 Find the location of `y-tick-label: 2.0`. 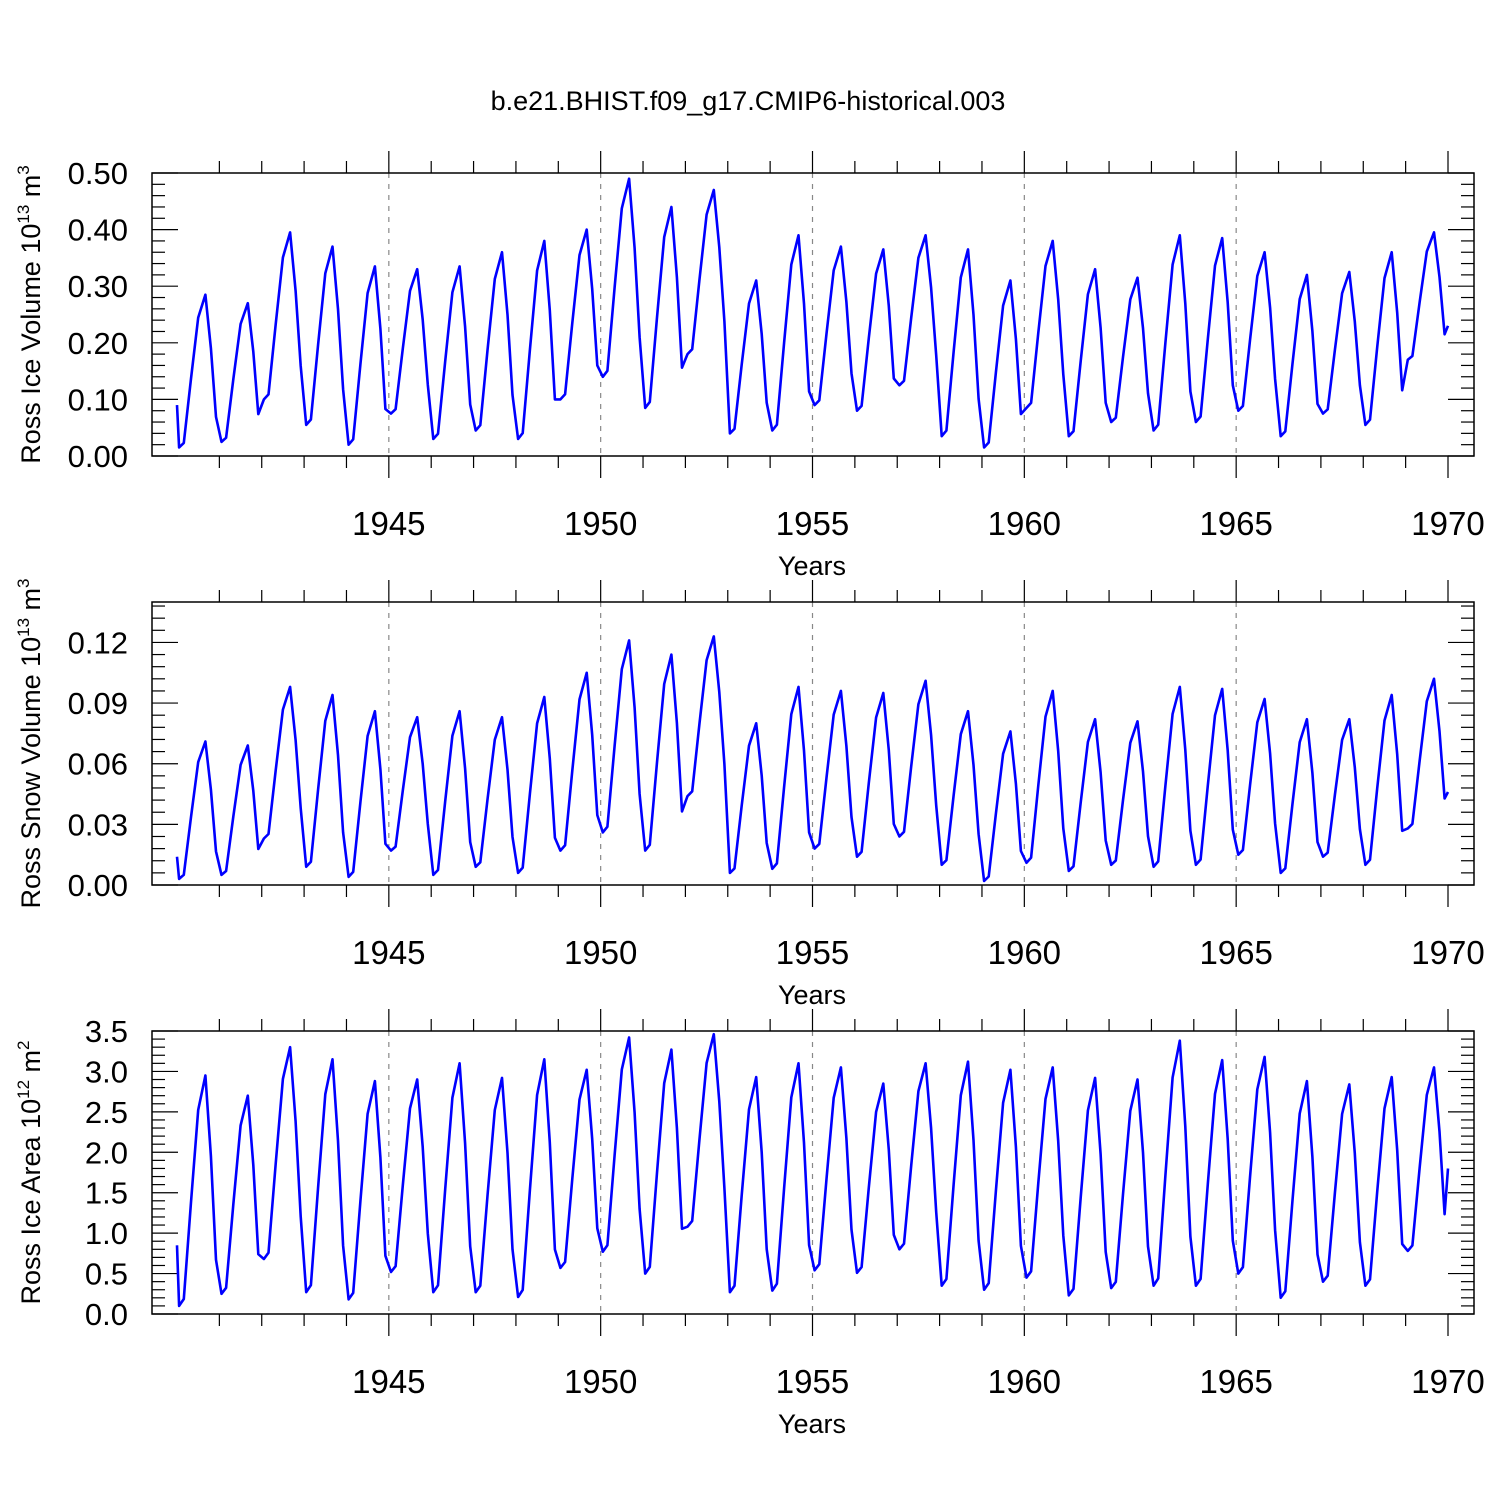

y-tick-label: 2.0 is located at coordinates (106, 1152).